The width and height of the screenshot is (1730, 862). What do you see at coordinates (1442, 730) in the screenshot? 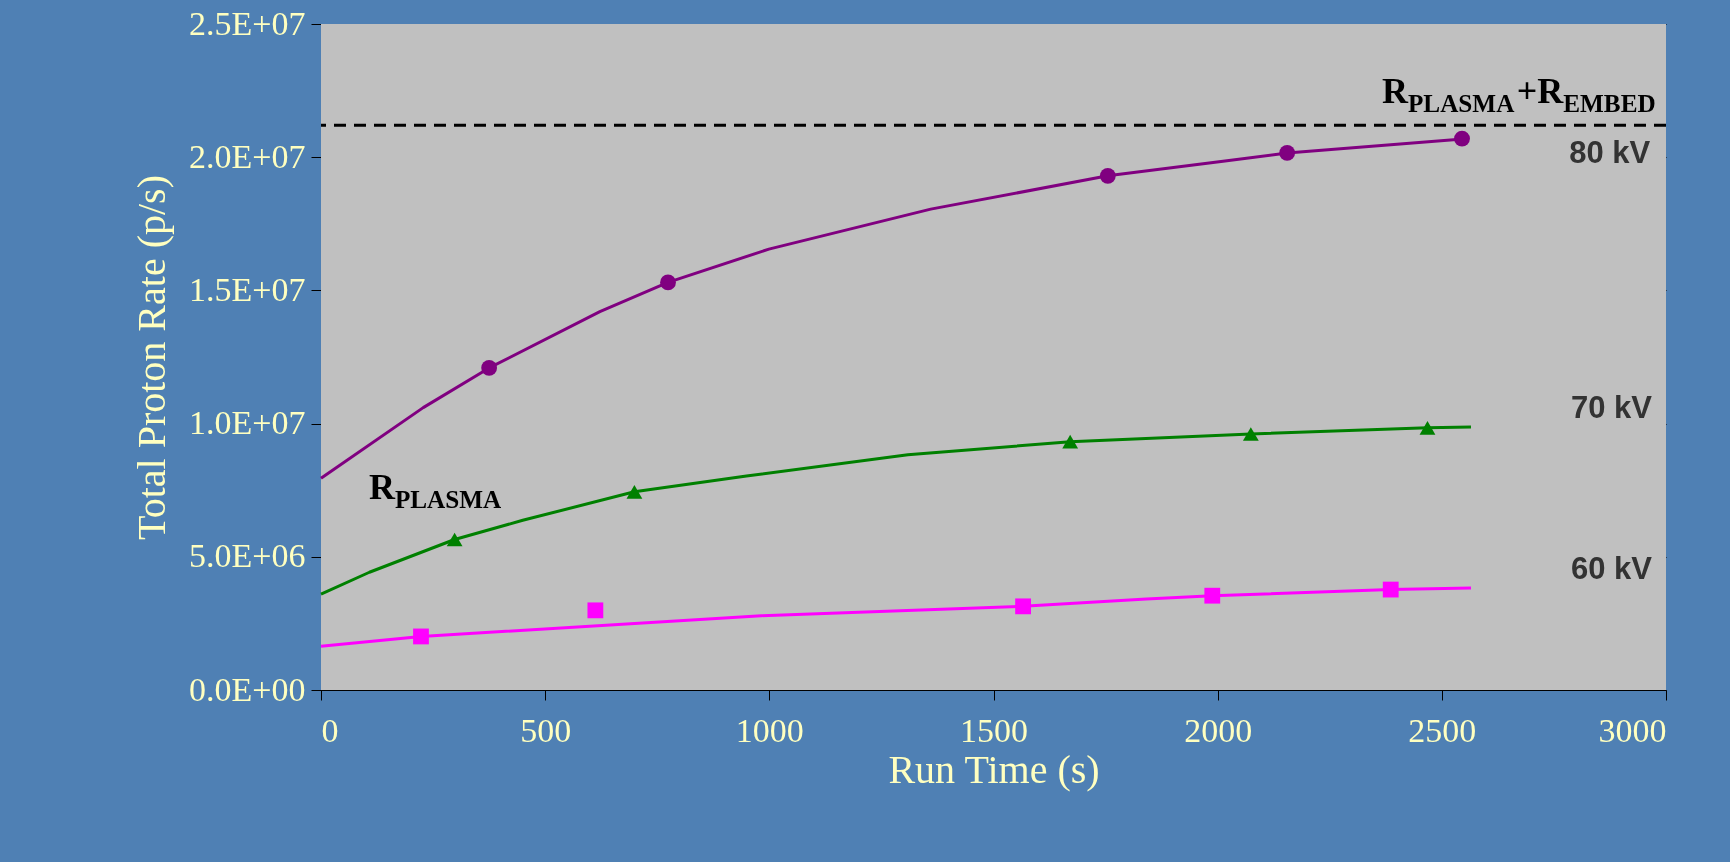
I see `x-tick-label: 2500` at bounding box center [1442, 730].